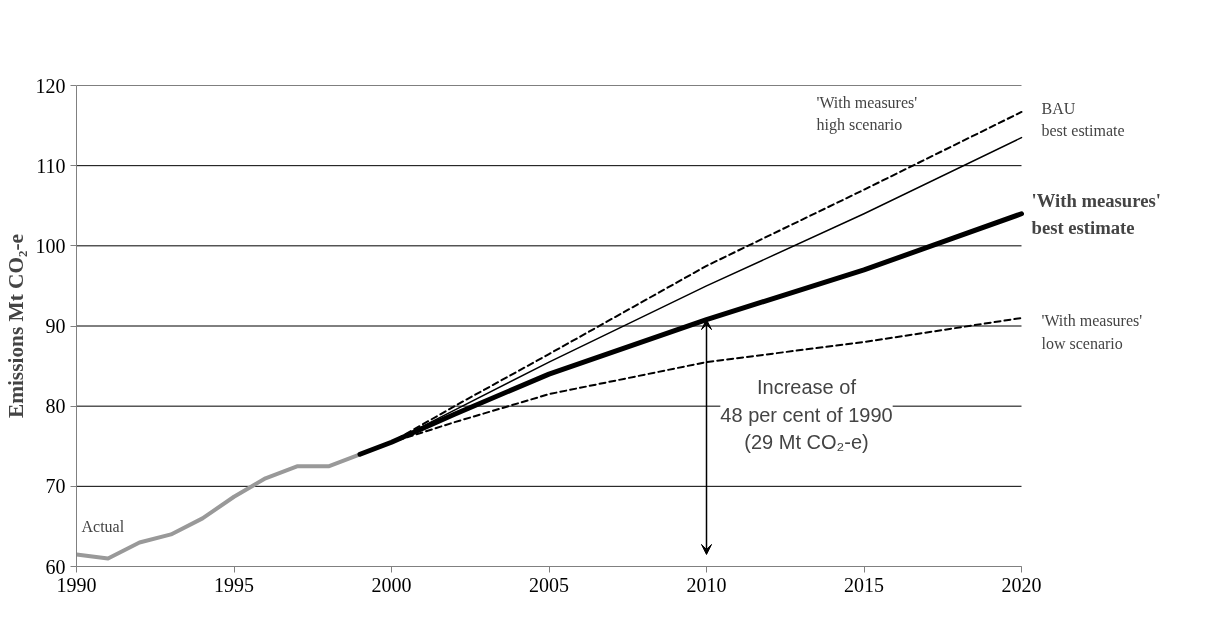  I want to click on series-label: 'With measures' high scenario, so click(867, 114).